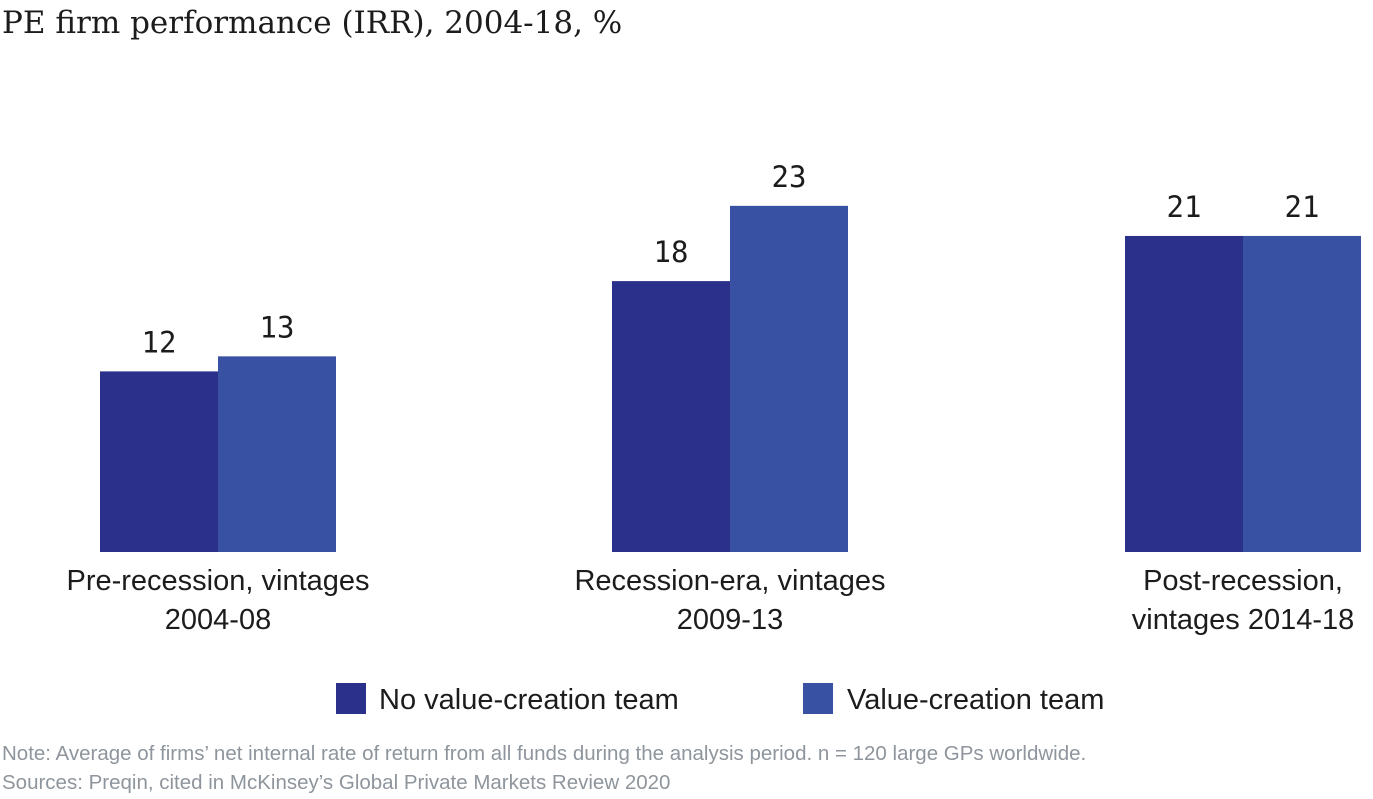 The width and height of the screenshot is (1373, 799). What do you see at coordinates (1243, 581) in the screenshot?
I see `category-label-c2-line0: Post-recession,` at bounding box center [1243, 581].